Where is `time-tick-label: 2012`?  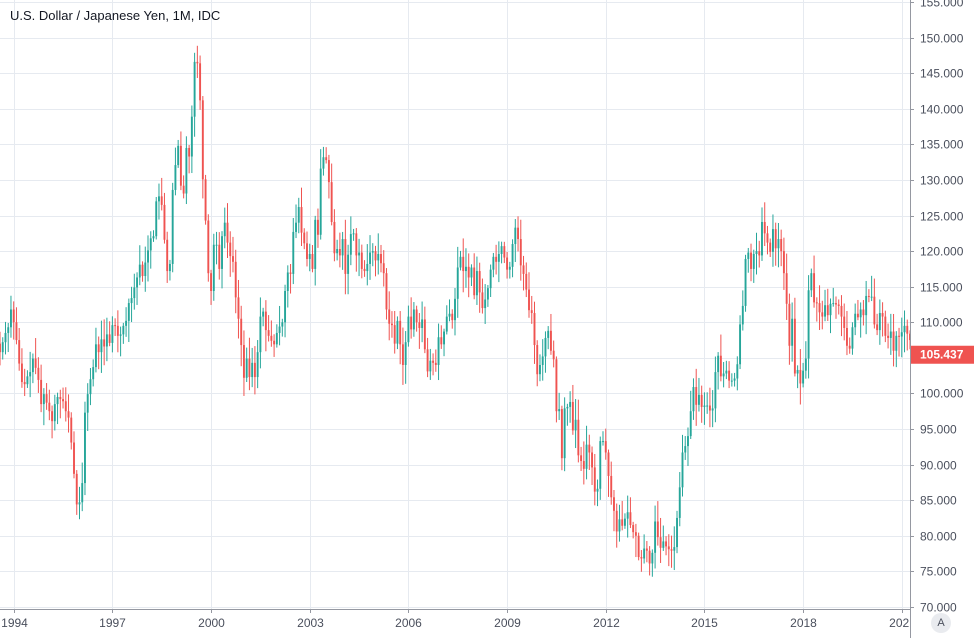
time-tick-label: 2012 is located at coordinates (606, 623).